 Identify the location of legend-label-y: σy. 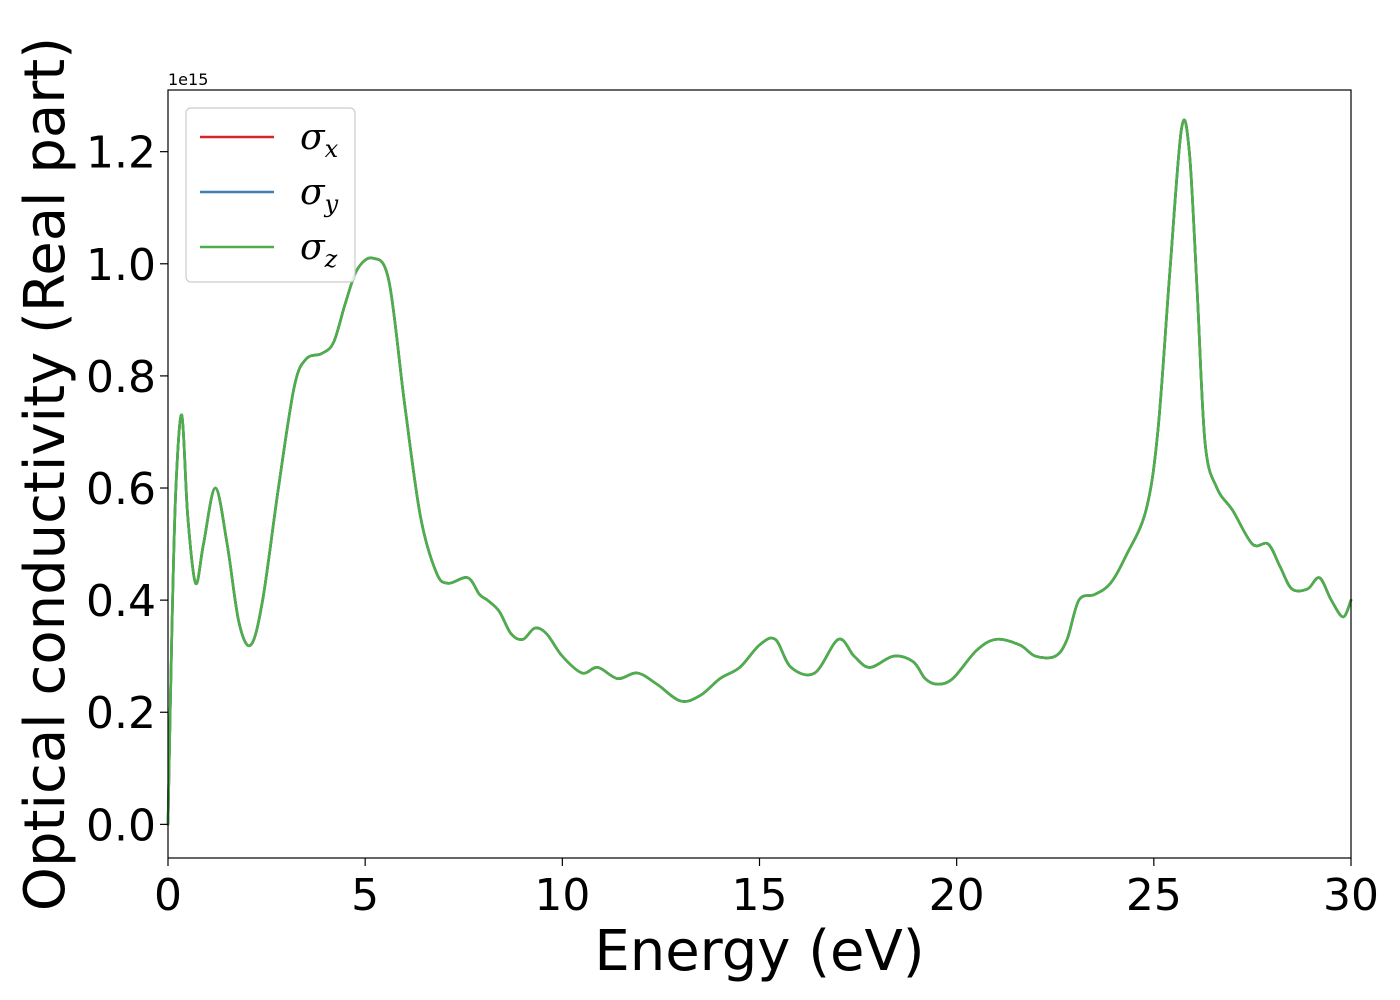
(319, 195).